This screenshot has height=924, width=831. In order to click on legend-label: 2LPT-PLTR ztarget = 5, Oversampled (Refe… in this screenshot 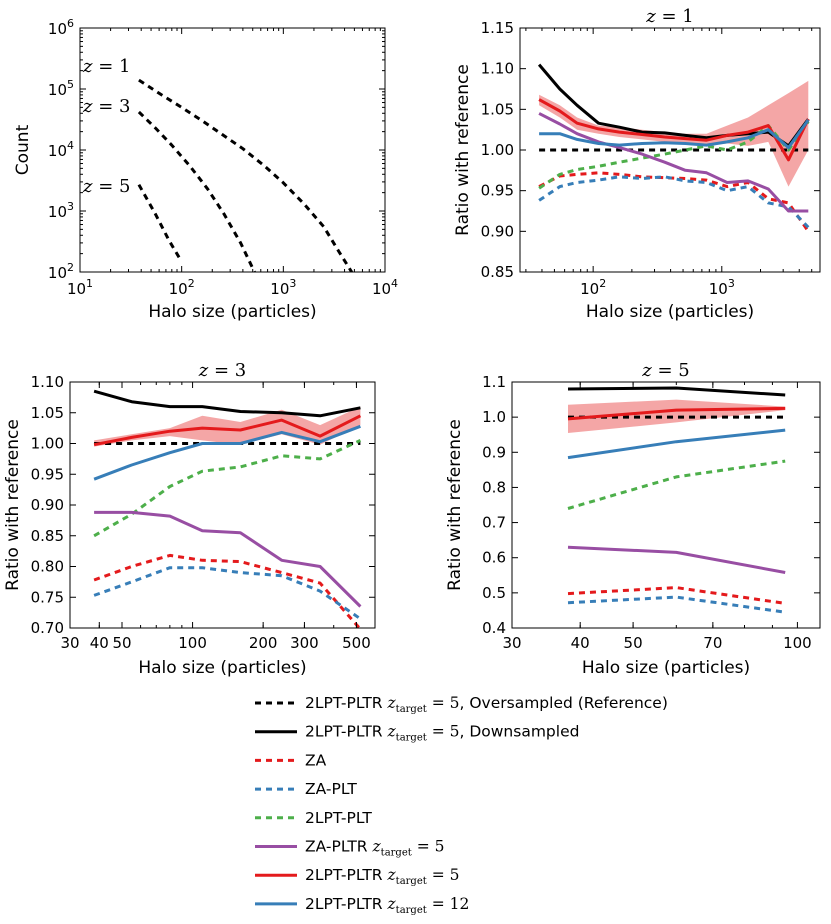, I will do `click(486, 704)`.